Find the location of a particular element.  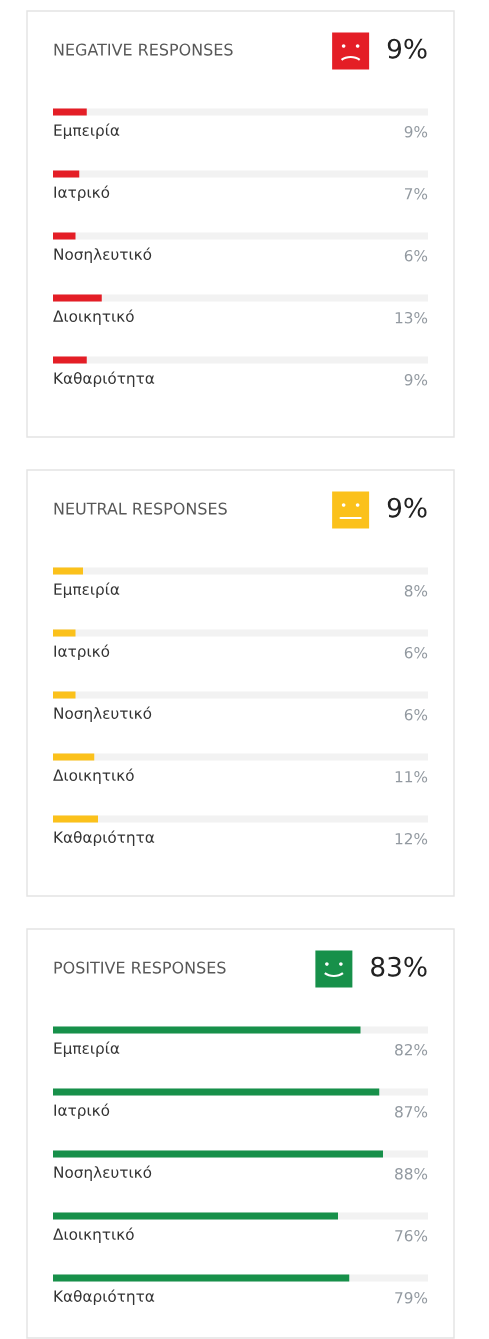

data-label: 87% is located at coordinates (411, 1111).